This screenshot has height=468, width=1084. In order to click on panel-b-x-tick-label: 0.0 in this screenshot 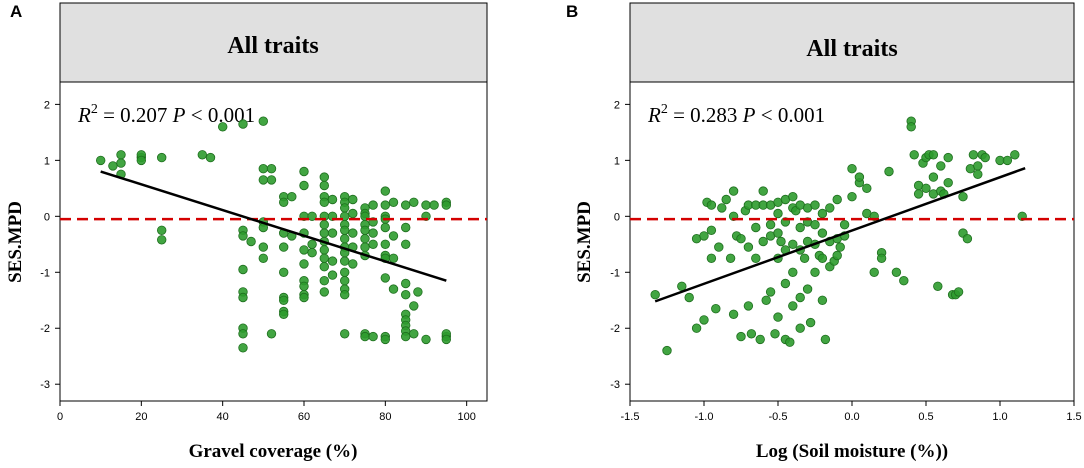, I will do `click(851, 417)`.